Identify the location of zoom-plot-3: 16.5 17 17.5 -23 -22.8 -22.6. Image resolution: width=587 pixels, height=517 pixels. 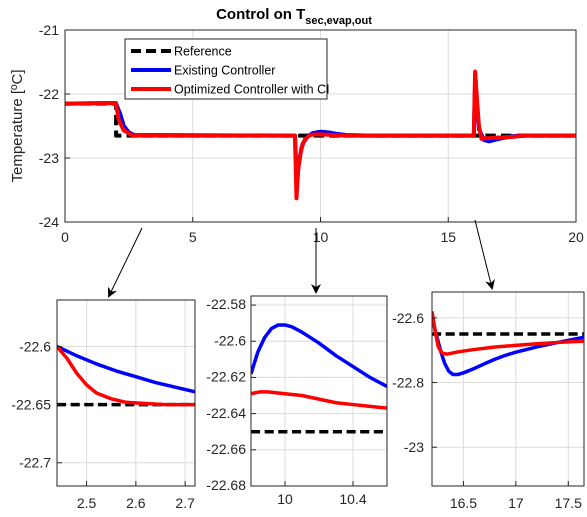
(488, 401).